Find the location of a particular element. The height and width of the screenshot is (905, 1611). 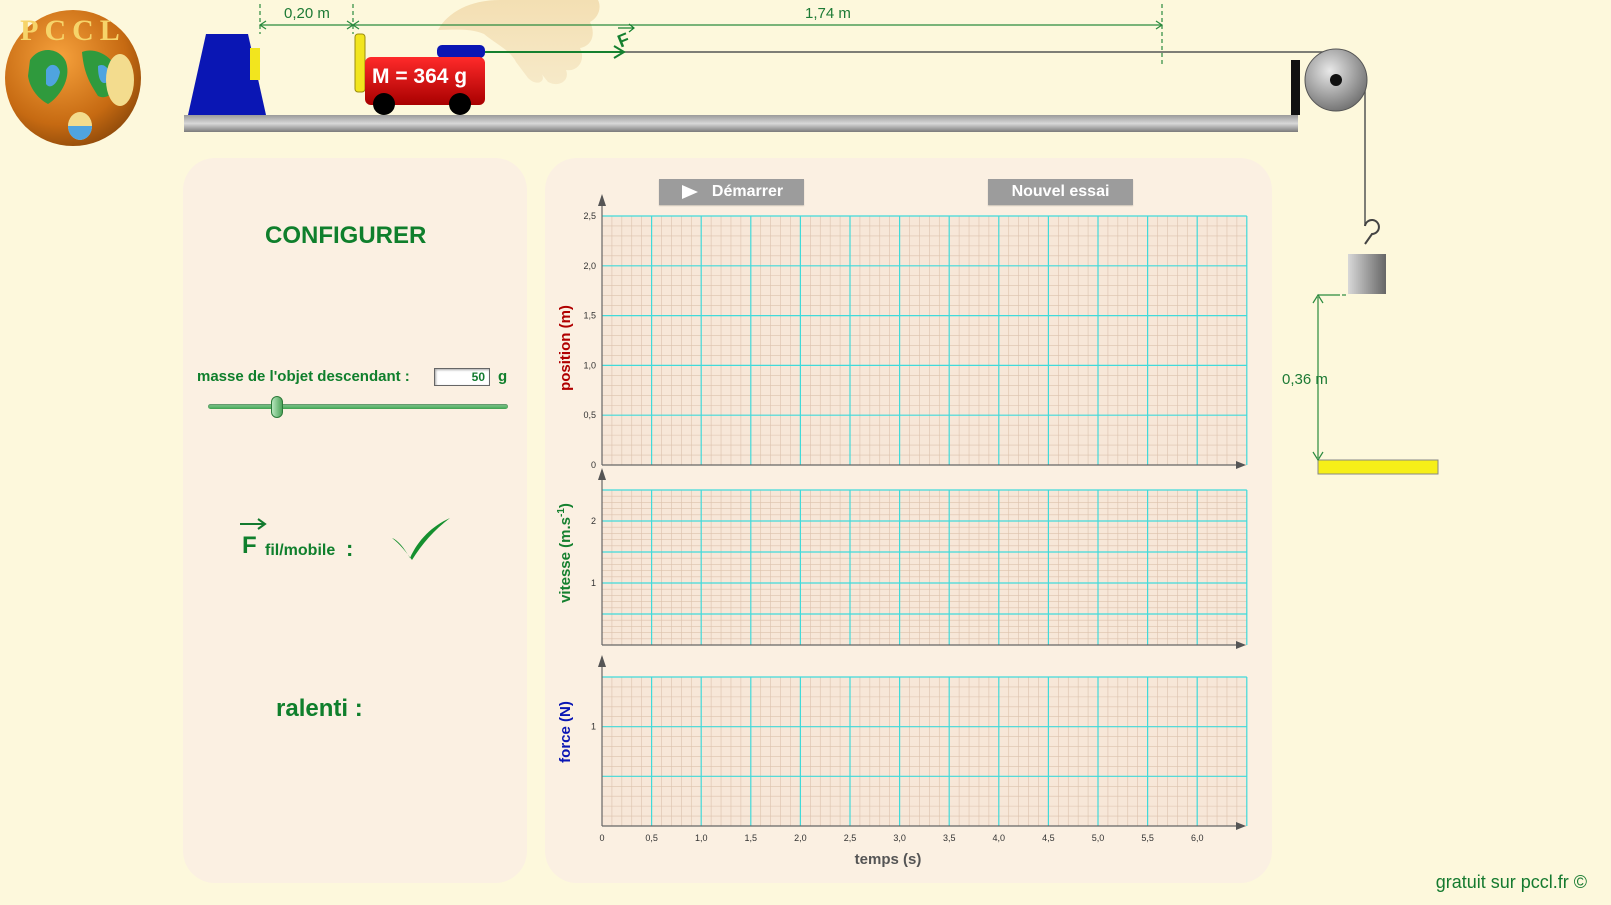

force-toggle-symbol: F is located at coordinates (249, 545).